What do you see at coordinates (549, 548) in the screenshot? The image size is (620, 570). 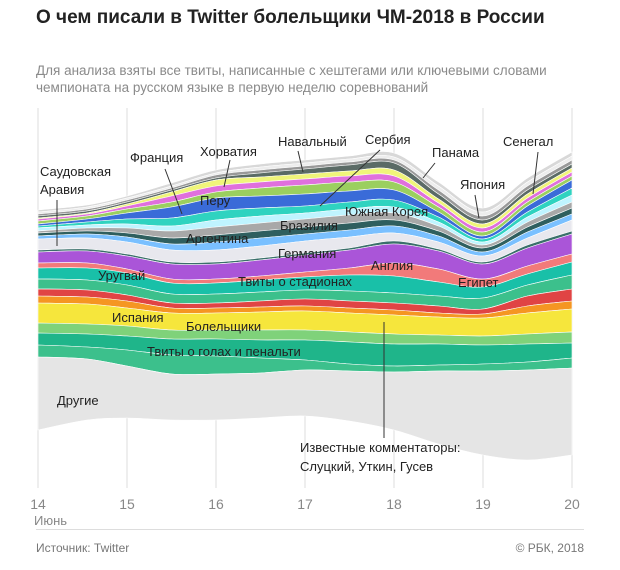 I see `copyright-note: © РБК, 2018` at bounding box center [549, 548].